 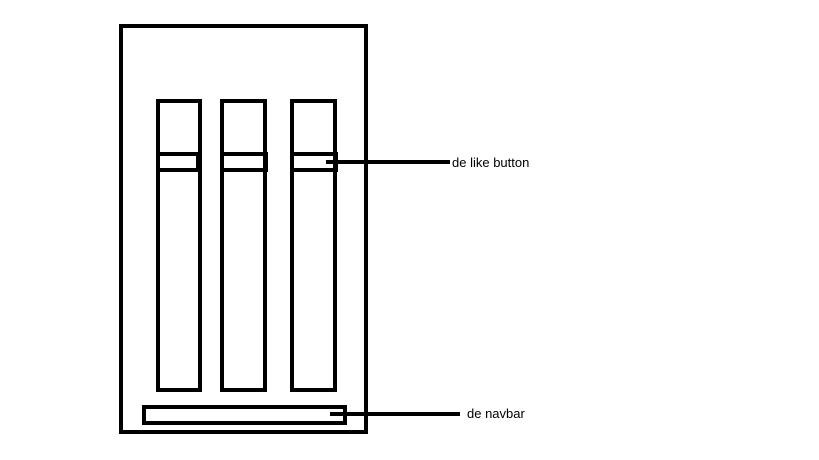 I want to click on navbar-pointer-line, so click(x=395, y=414).